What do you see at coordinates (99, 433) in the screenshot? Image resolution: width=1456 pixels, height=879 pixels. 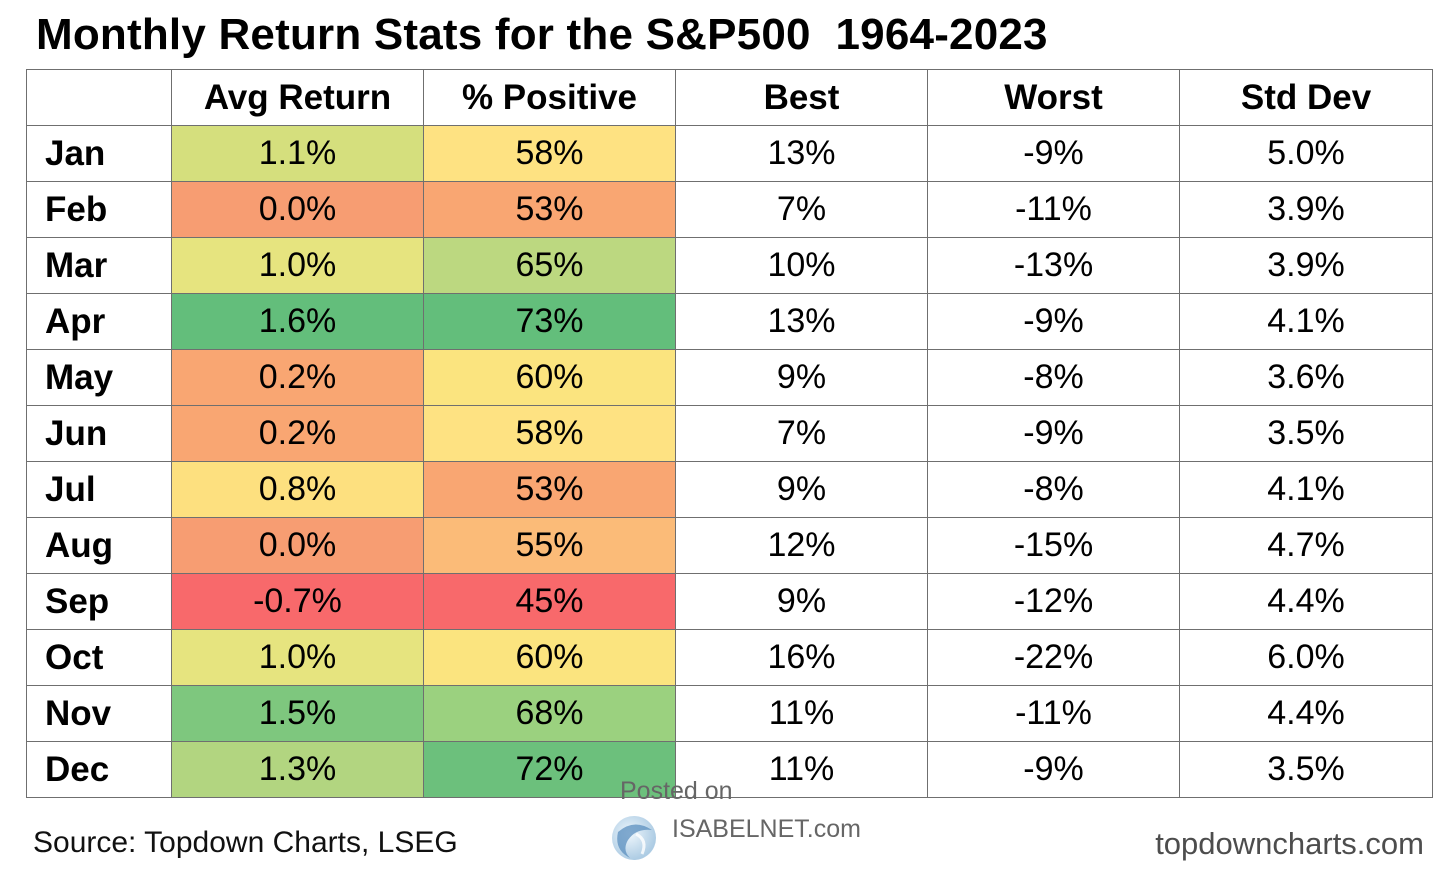 I see `month-cell: Jun` at bounding box center [99, 433].